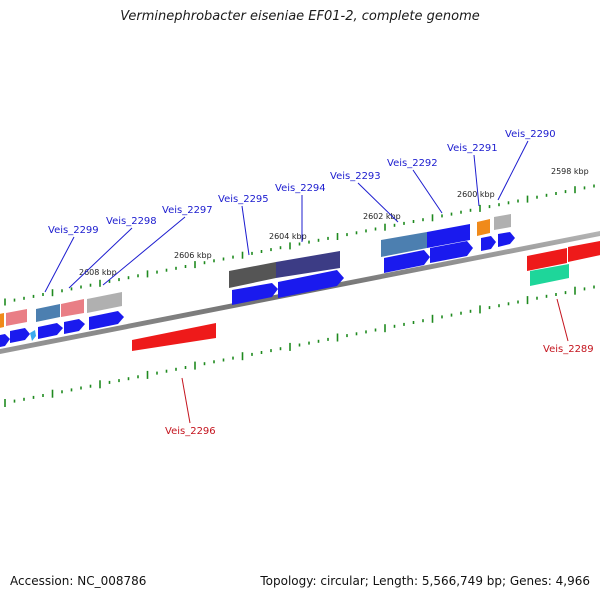 This screenshot has height=600, width=600. I want to click on gene-label-veis-2297: Veis_2297, so click(187, 210).